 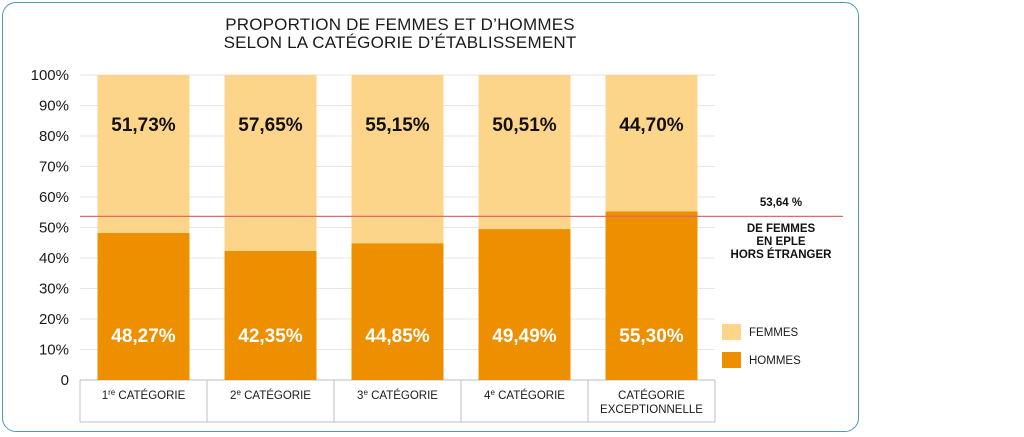 What do you see at coordinates (524, 395) in the screenshot?
I see `category-label: 4e CATÉGORIE` at bounding box center [524, 395].